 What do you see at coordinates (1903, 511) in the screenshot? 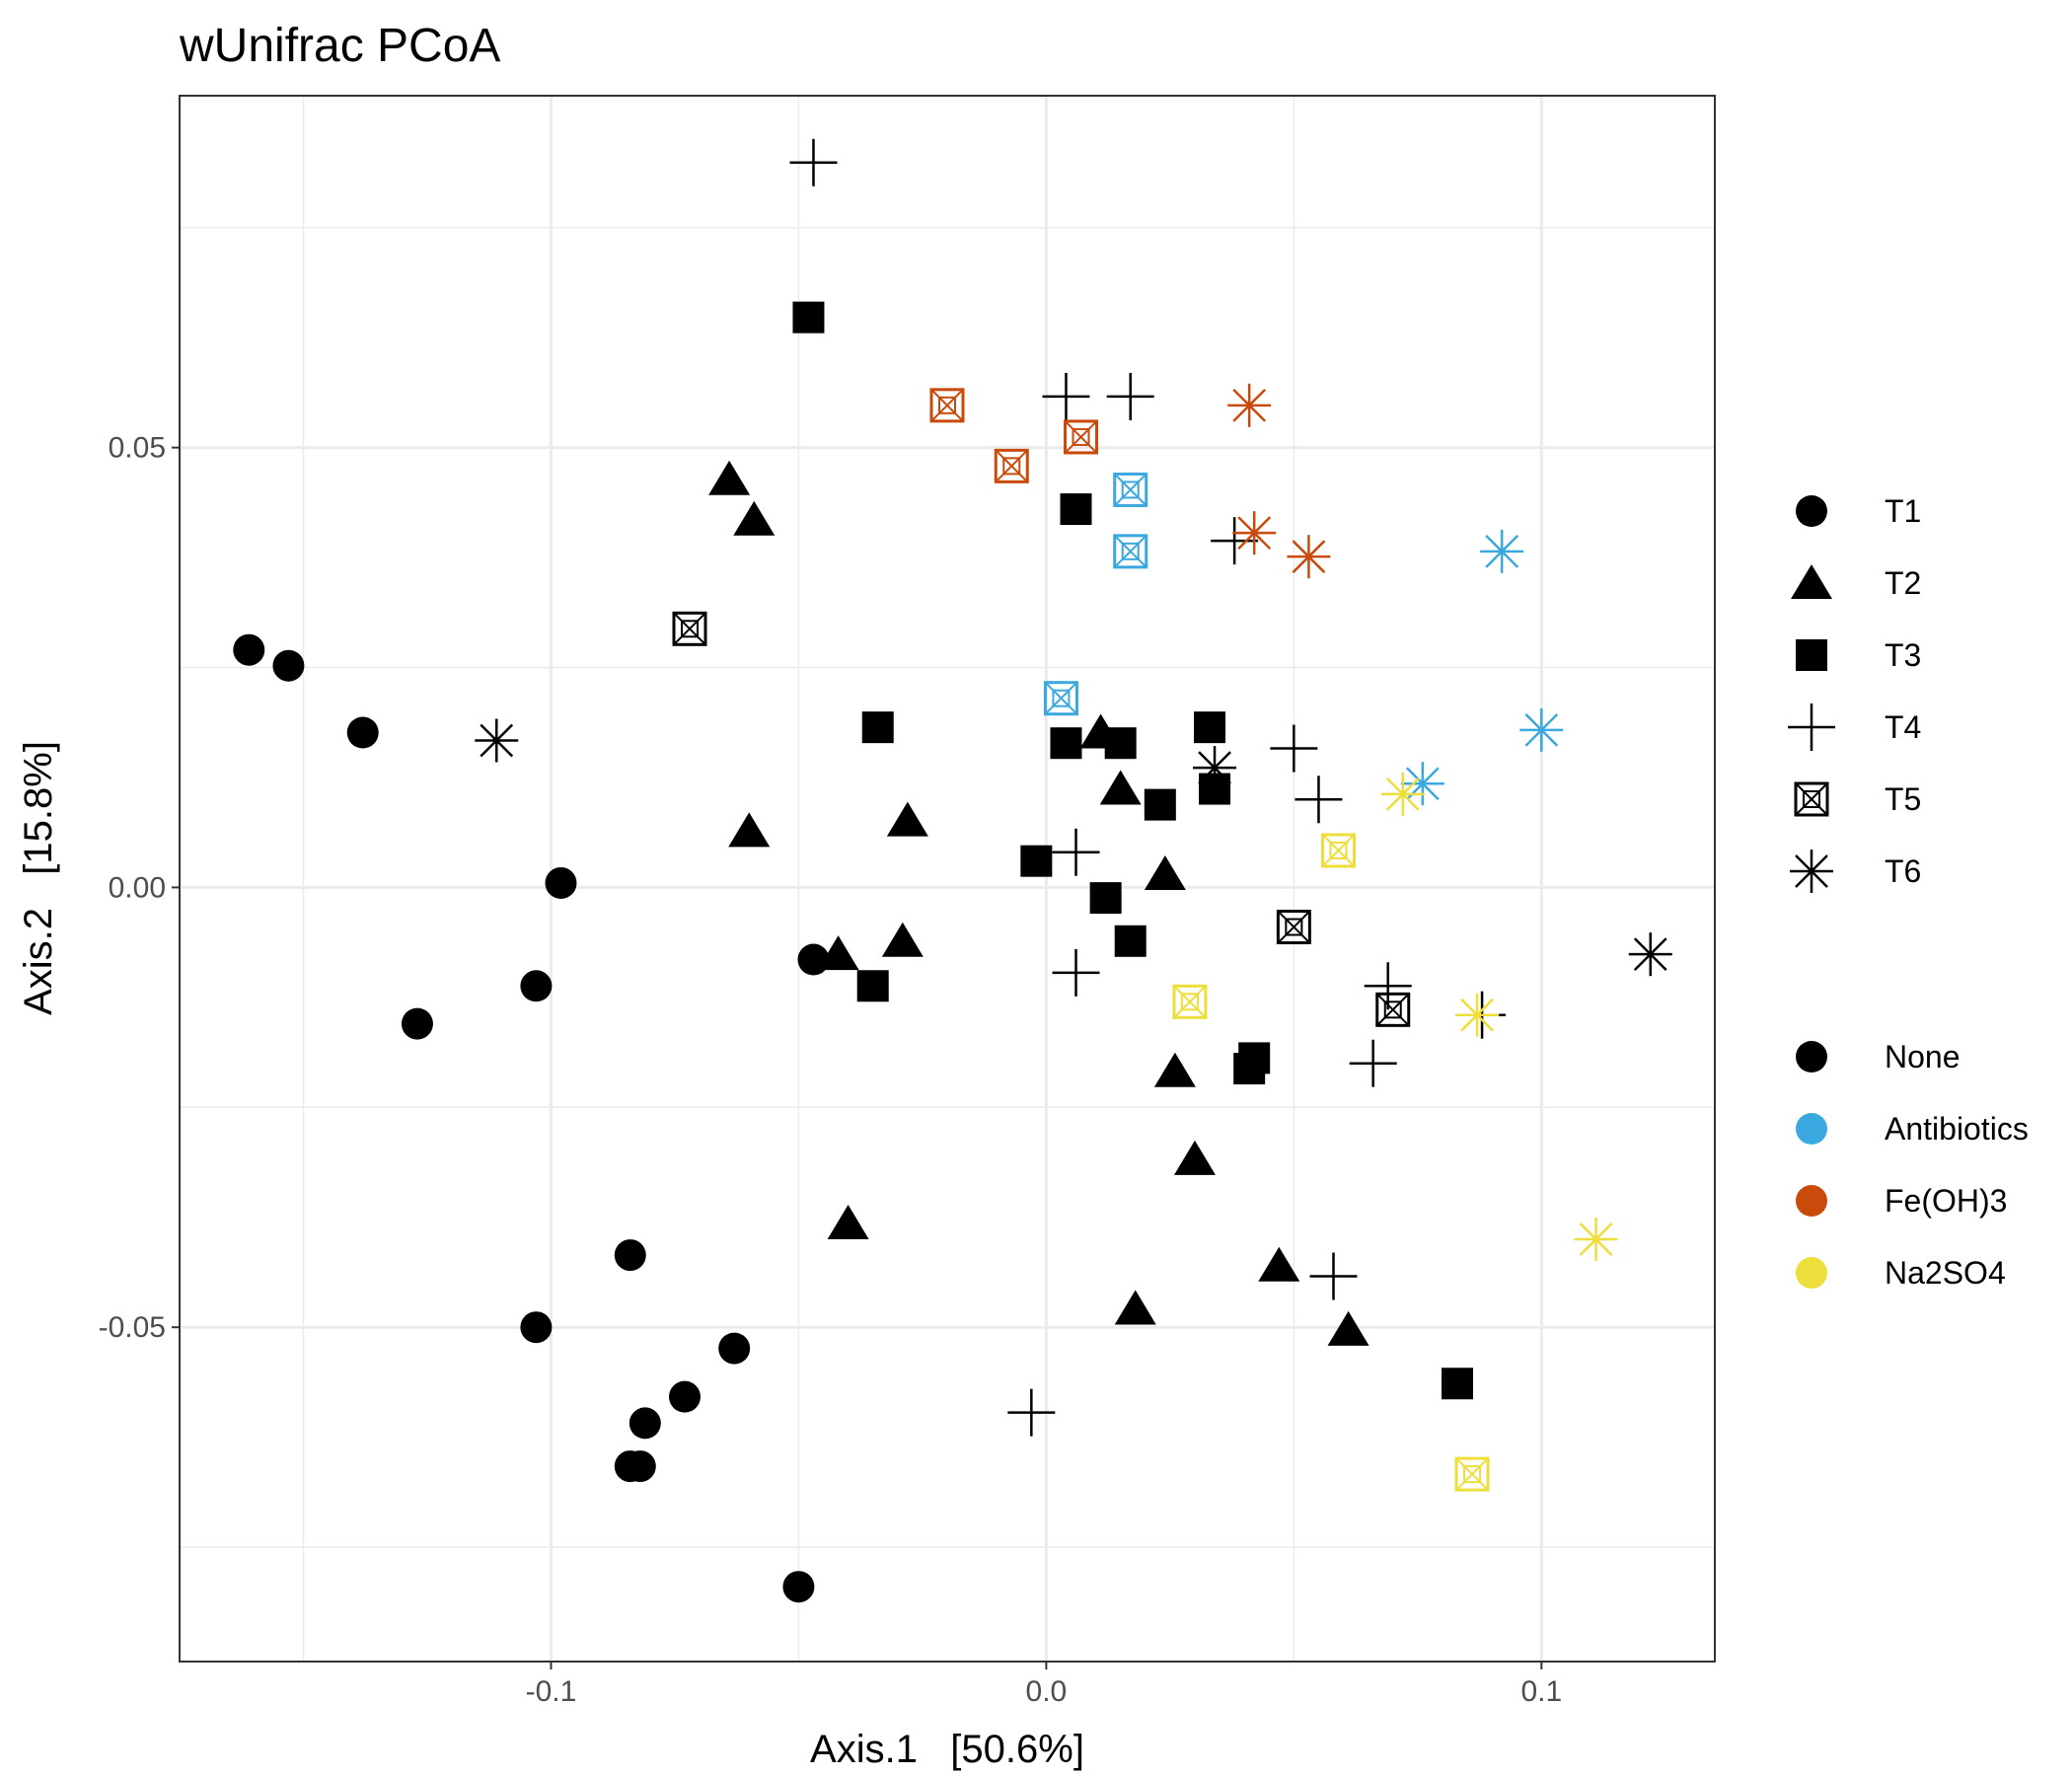
I see `legend-label: T1` at bounding box center [1903, 511].